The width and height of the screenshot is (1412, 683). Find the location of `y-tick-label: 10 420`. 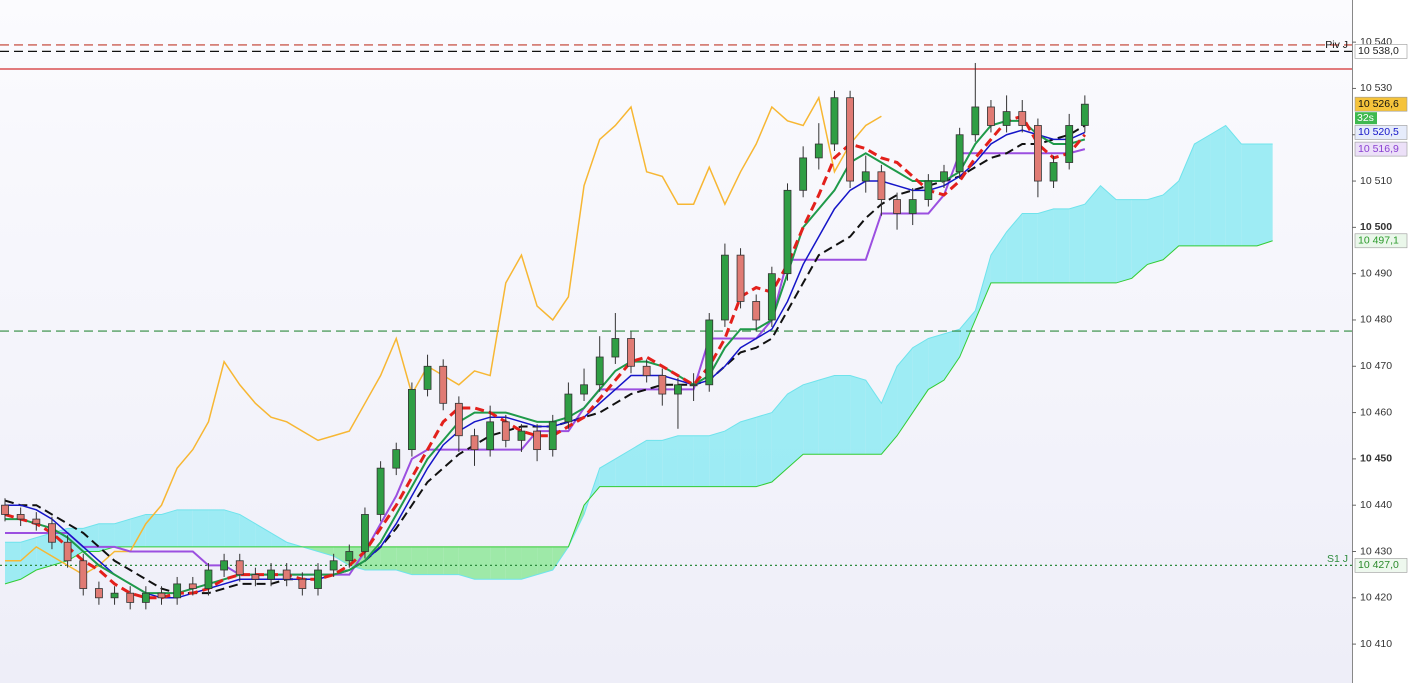

y-tick-label: 10 420 is located at coordinates (1376, 598).